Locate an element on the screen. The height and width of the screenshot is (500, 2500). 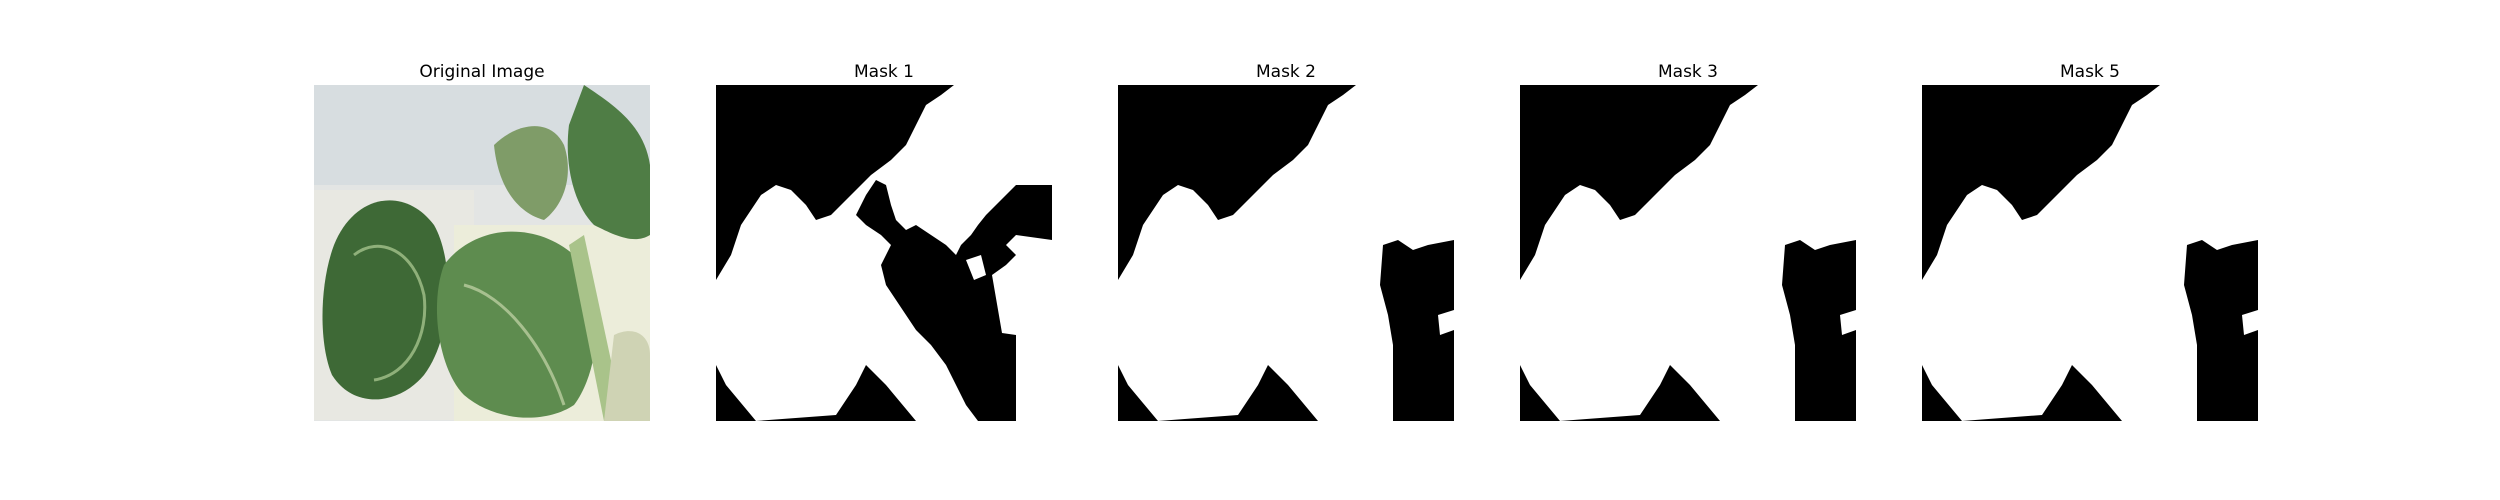
panel-mask-3: Mask 3 is located at coordinates (1688, 243).